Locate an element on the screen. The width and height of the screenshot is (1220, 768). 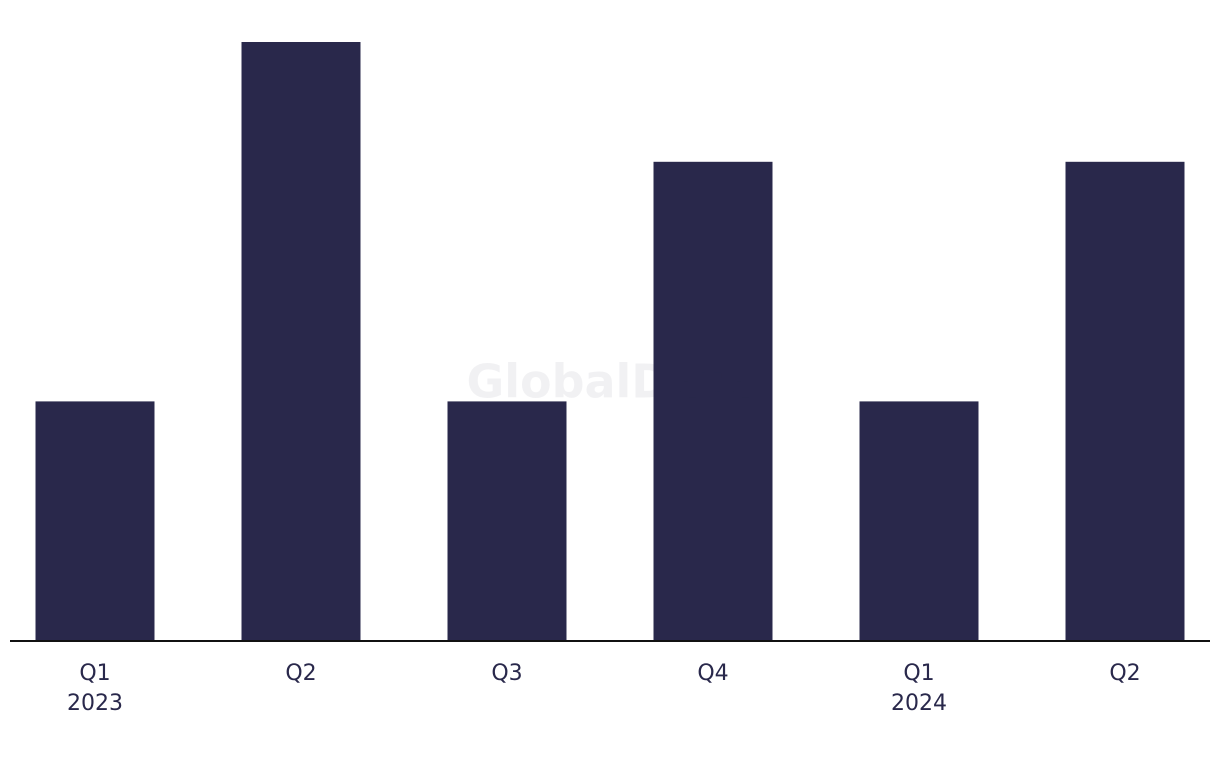
watermark: GlobalData is located at coordinates (609, 382).